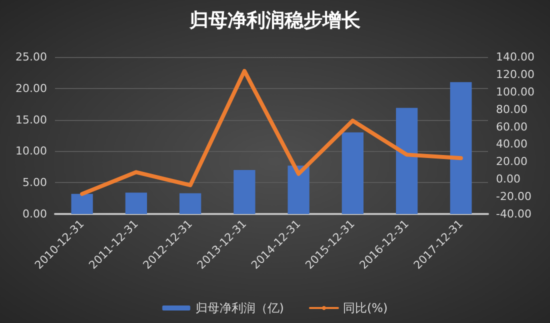 Image resolution: width=550 pixels, height=323 pixels. Describe the element at coordinates (365, 308) in the screenshot. I see `legend-label: 同比(%)` at that location.